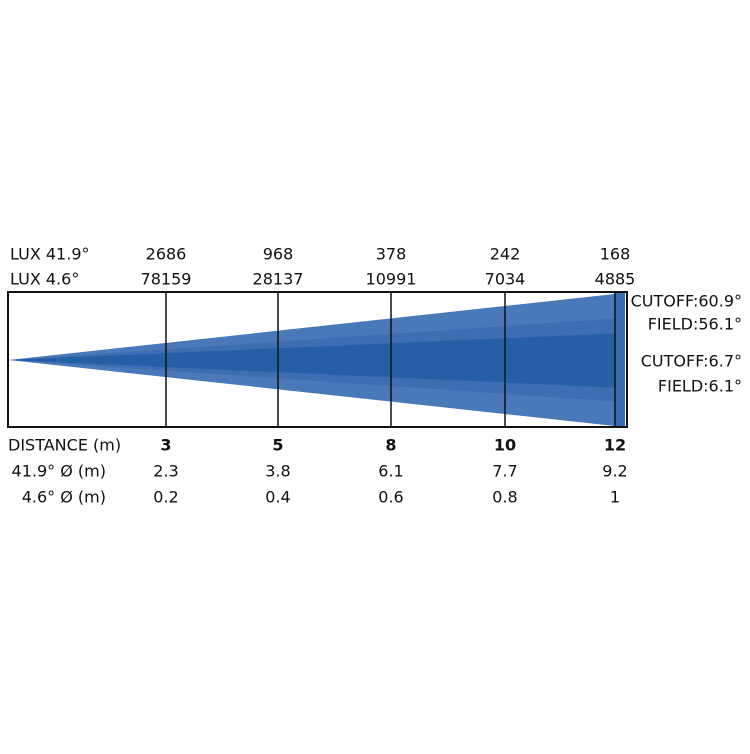 The image size is (750, 754). Describe the element at coordinates (620, 360) in the screenshot. I see `beam-end` at that location.